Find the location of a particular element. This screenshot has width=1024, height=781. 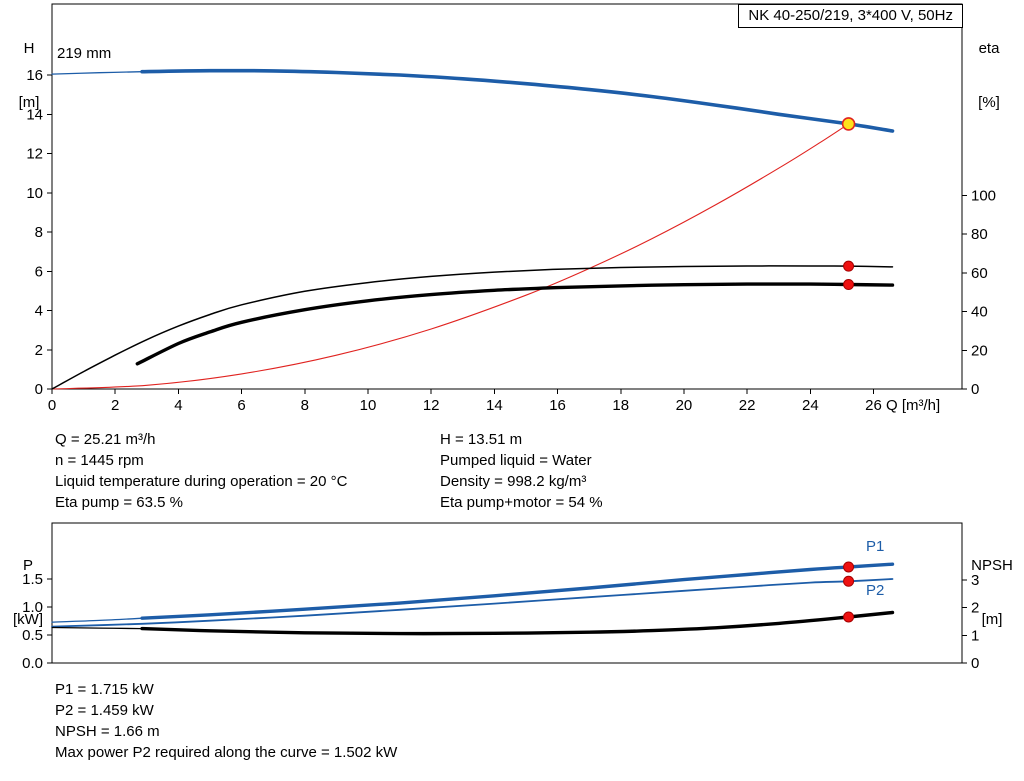

y-left-tick-label: 6 is located at coordinates (39, 271).